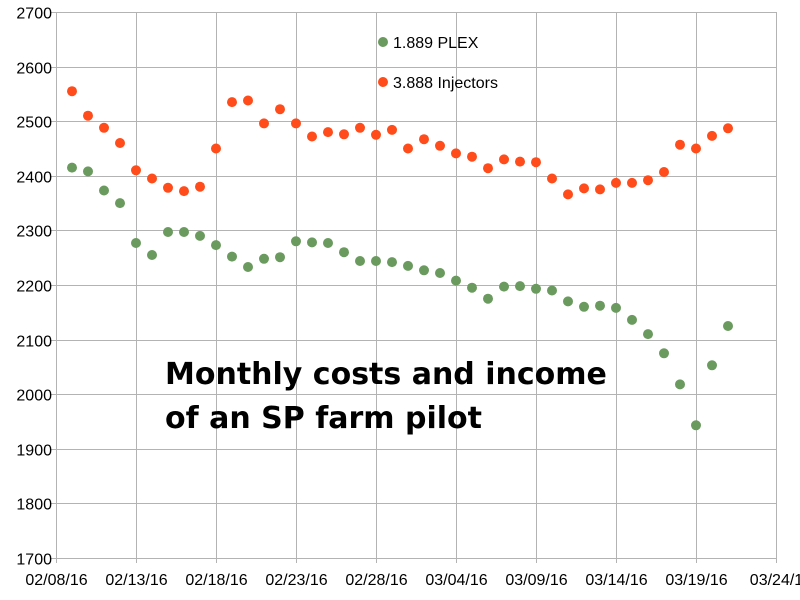 This screenshot has height=600, width=800. What do you see at coordinates (34, 396) in the screenshot?
I see `y-tick-label: 2000` at bounding box center [34, 396].